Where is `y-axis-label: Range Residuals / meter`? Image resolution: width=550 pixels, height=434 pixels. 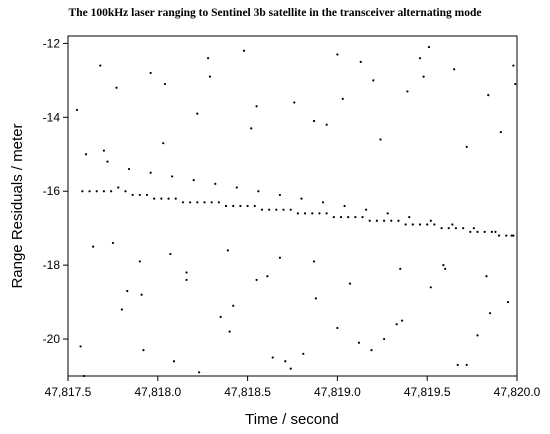
y-axis-label: Range Residuals / meter is located at coordinates (17, 205).